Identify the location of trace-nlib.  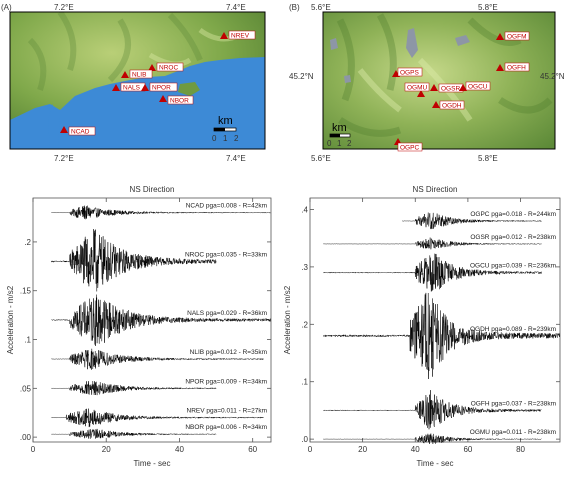
(157, 359).